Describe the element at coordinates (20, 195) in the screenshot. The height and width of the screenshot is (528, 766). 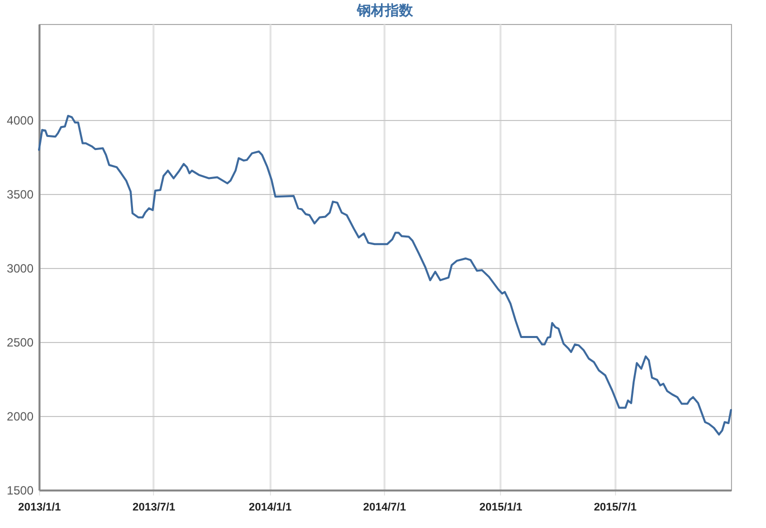
I see `y-tick-label: 3500` at that location.